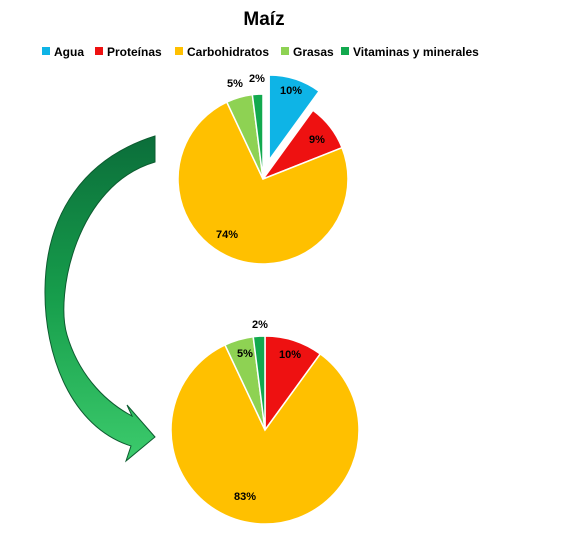 This screenshot has height=547, width=563. I want to click on legend-swatch-vitaminas-y-minerales, so click(345, 51).